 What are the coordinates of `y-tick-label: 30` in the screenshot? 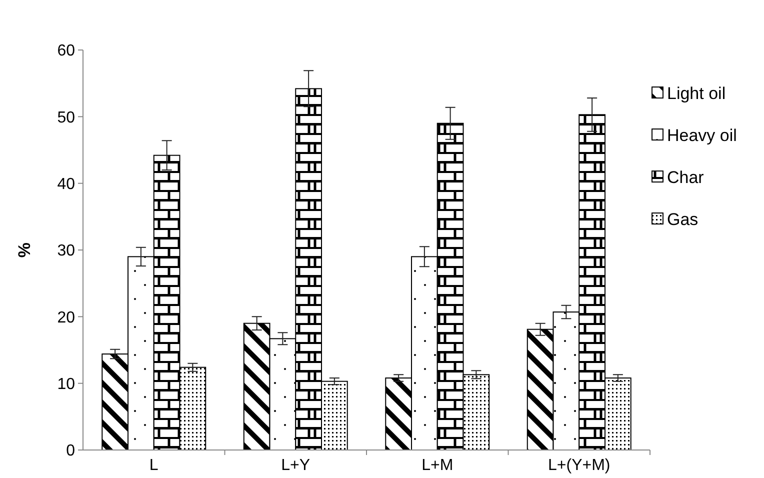 It's located at (66, 251).